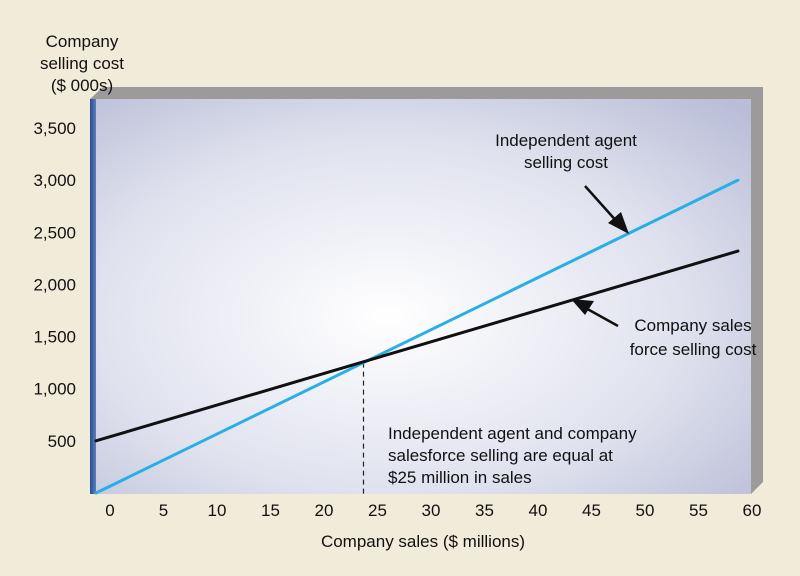 The width and height of the screenshot is (800, 576). I want to click on y-tick-label: 1,000, so click(54, 389).